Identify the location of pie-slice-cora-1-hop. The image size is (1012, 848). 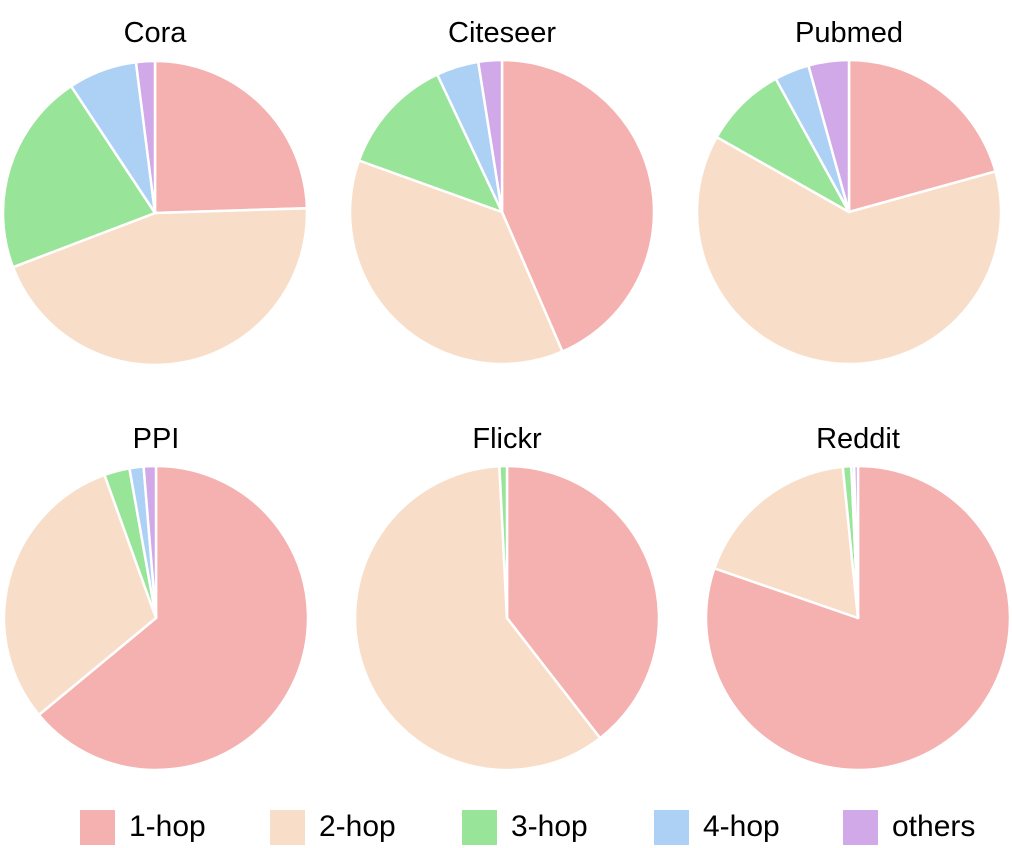
(231, 137).